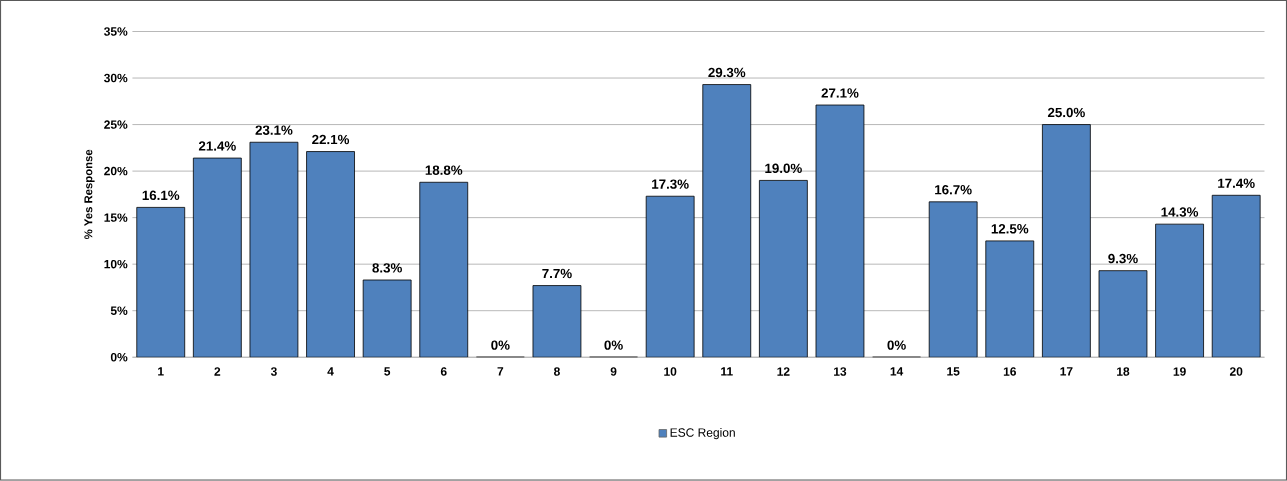 This screenshot has height=481, width=1287. I want to click on data-label: 16.1%, so click(161, 195).